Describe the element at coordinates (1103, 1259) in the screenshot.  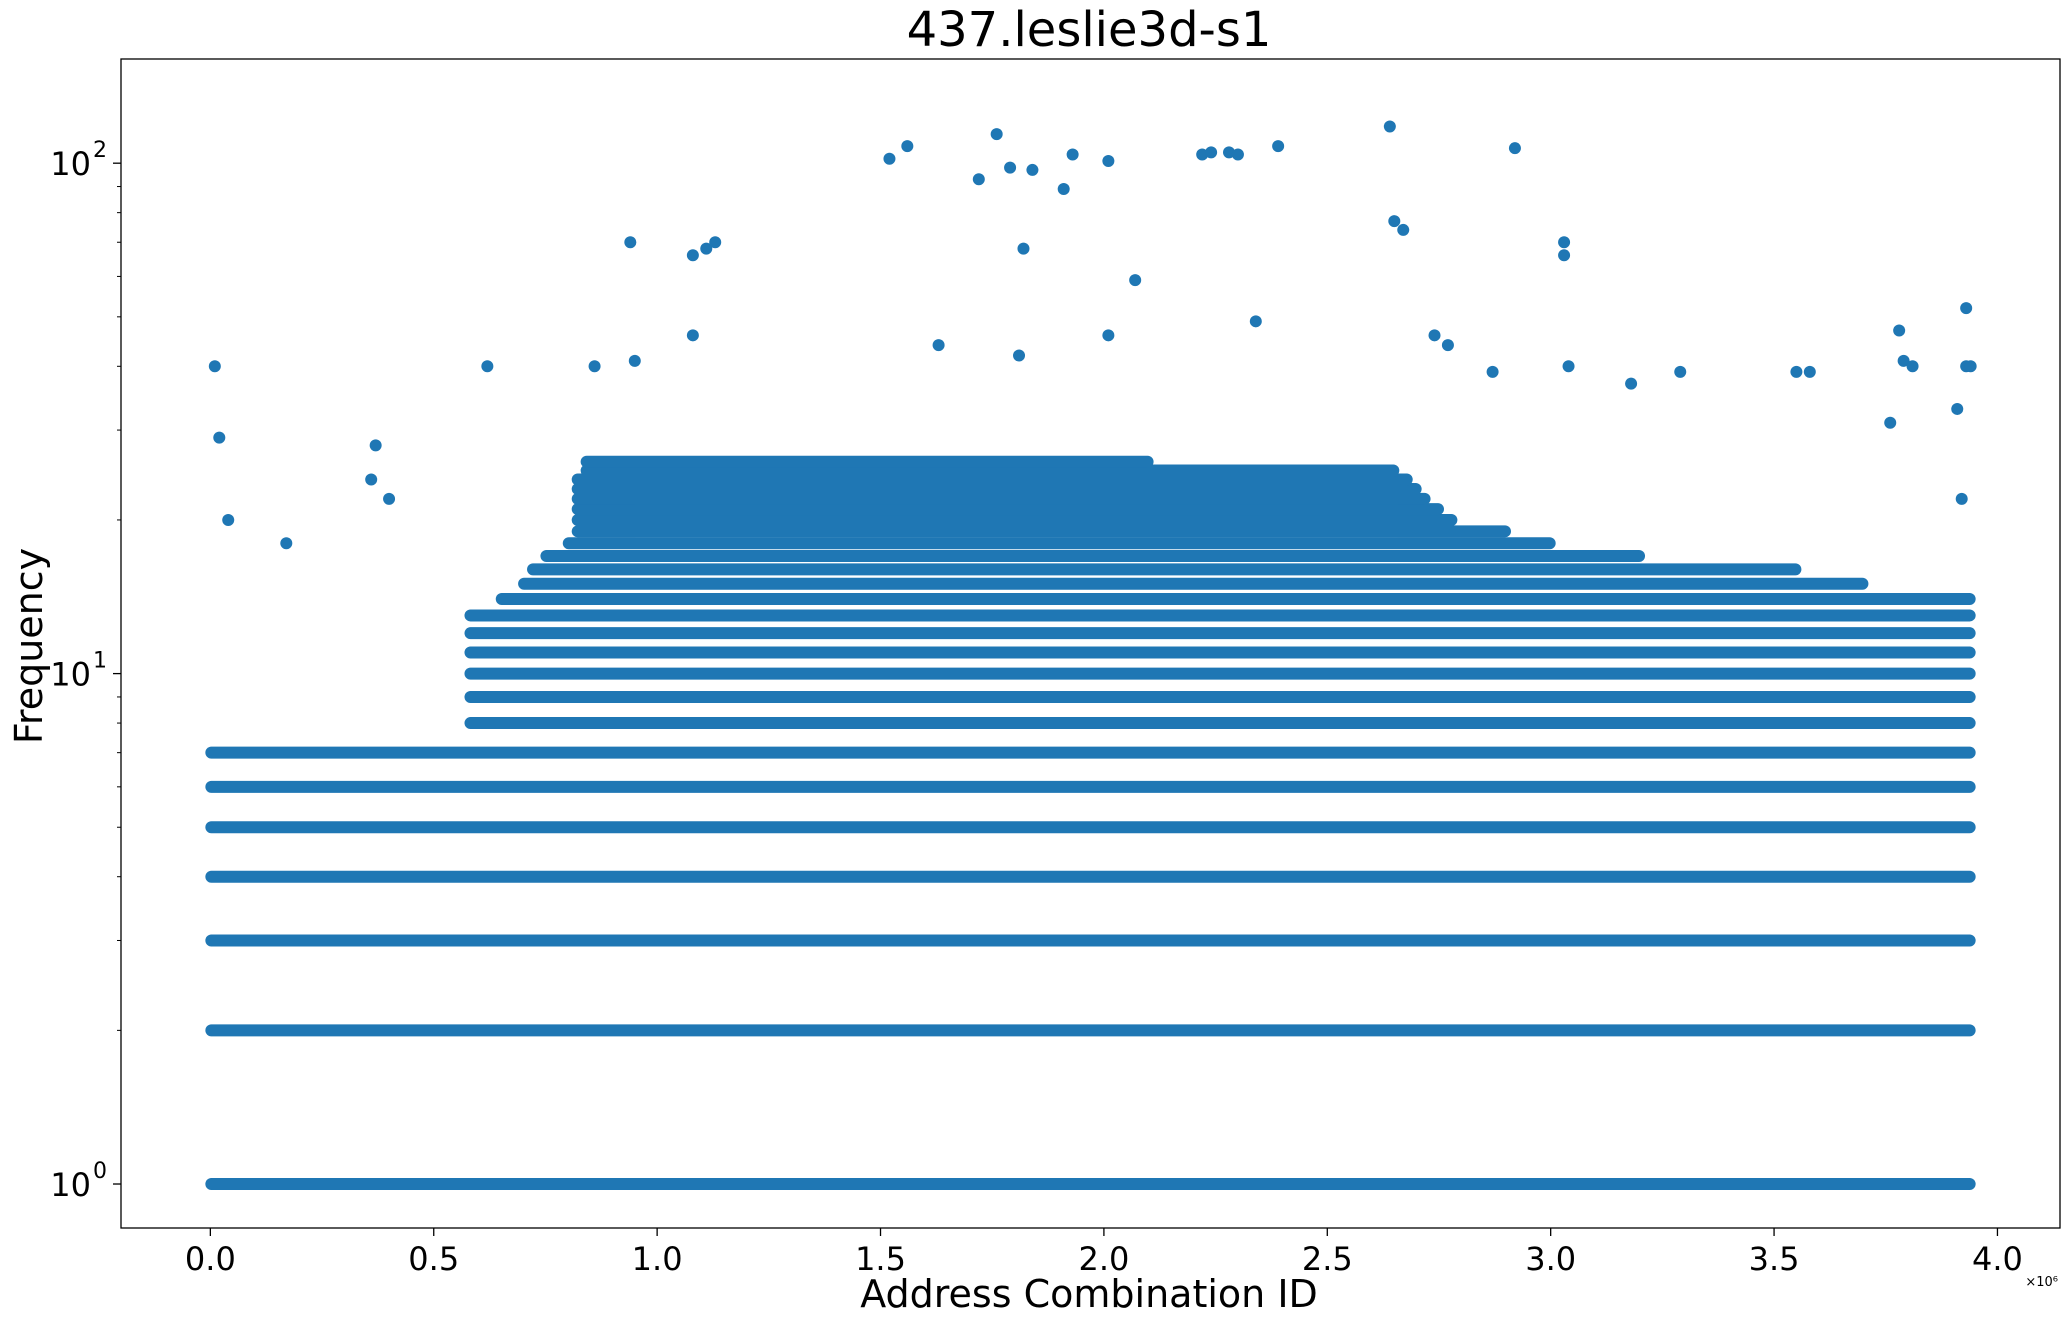
I see `x-tick-label: 2.0` at that location.